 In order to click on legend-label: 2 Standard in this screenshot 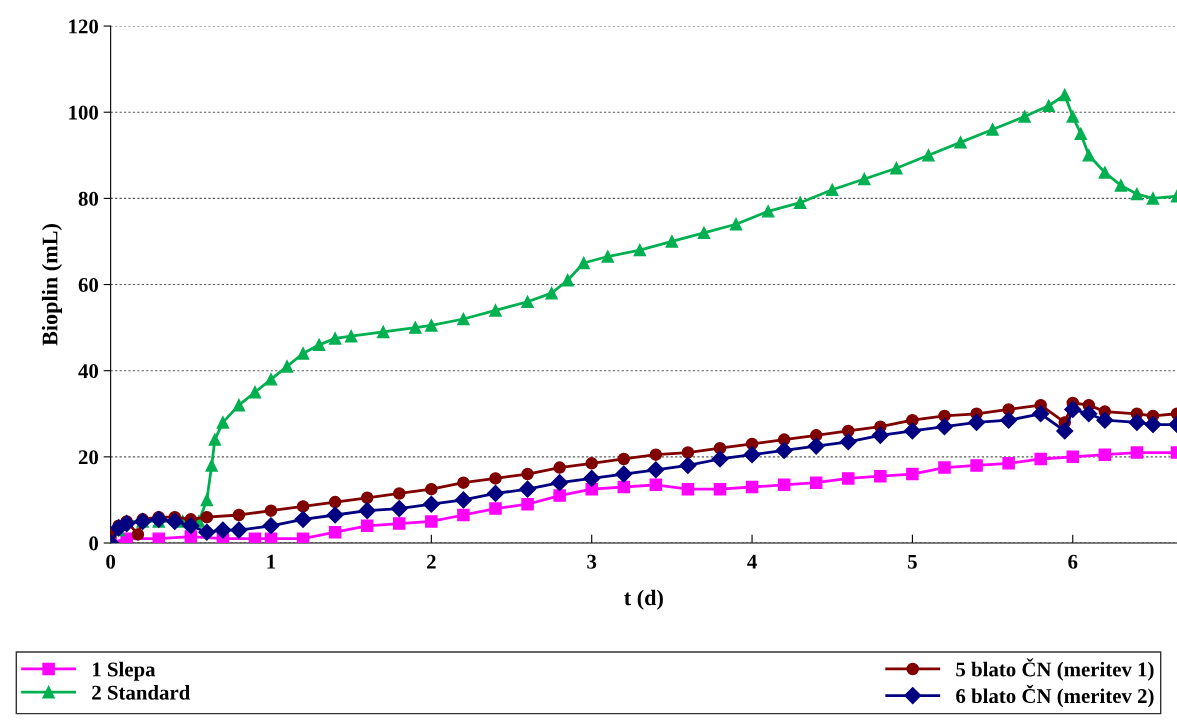, I will do `click(141, 692)`.